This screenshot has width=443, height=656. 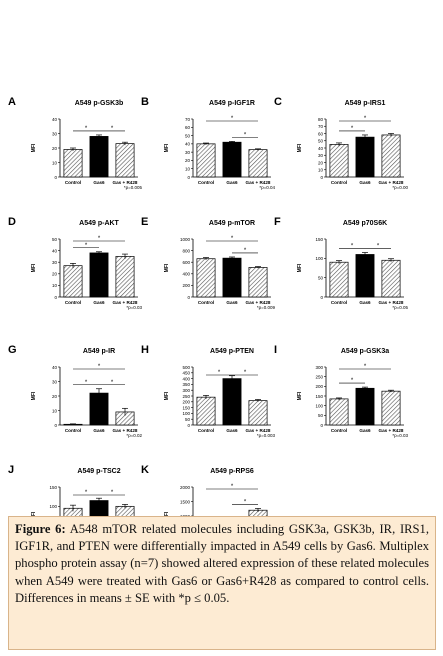 What do you see at coordinates (400, 435) in the screenshot?
I see `p-value: *p=0.03` at bounding box center [400, 435].